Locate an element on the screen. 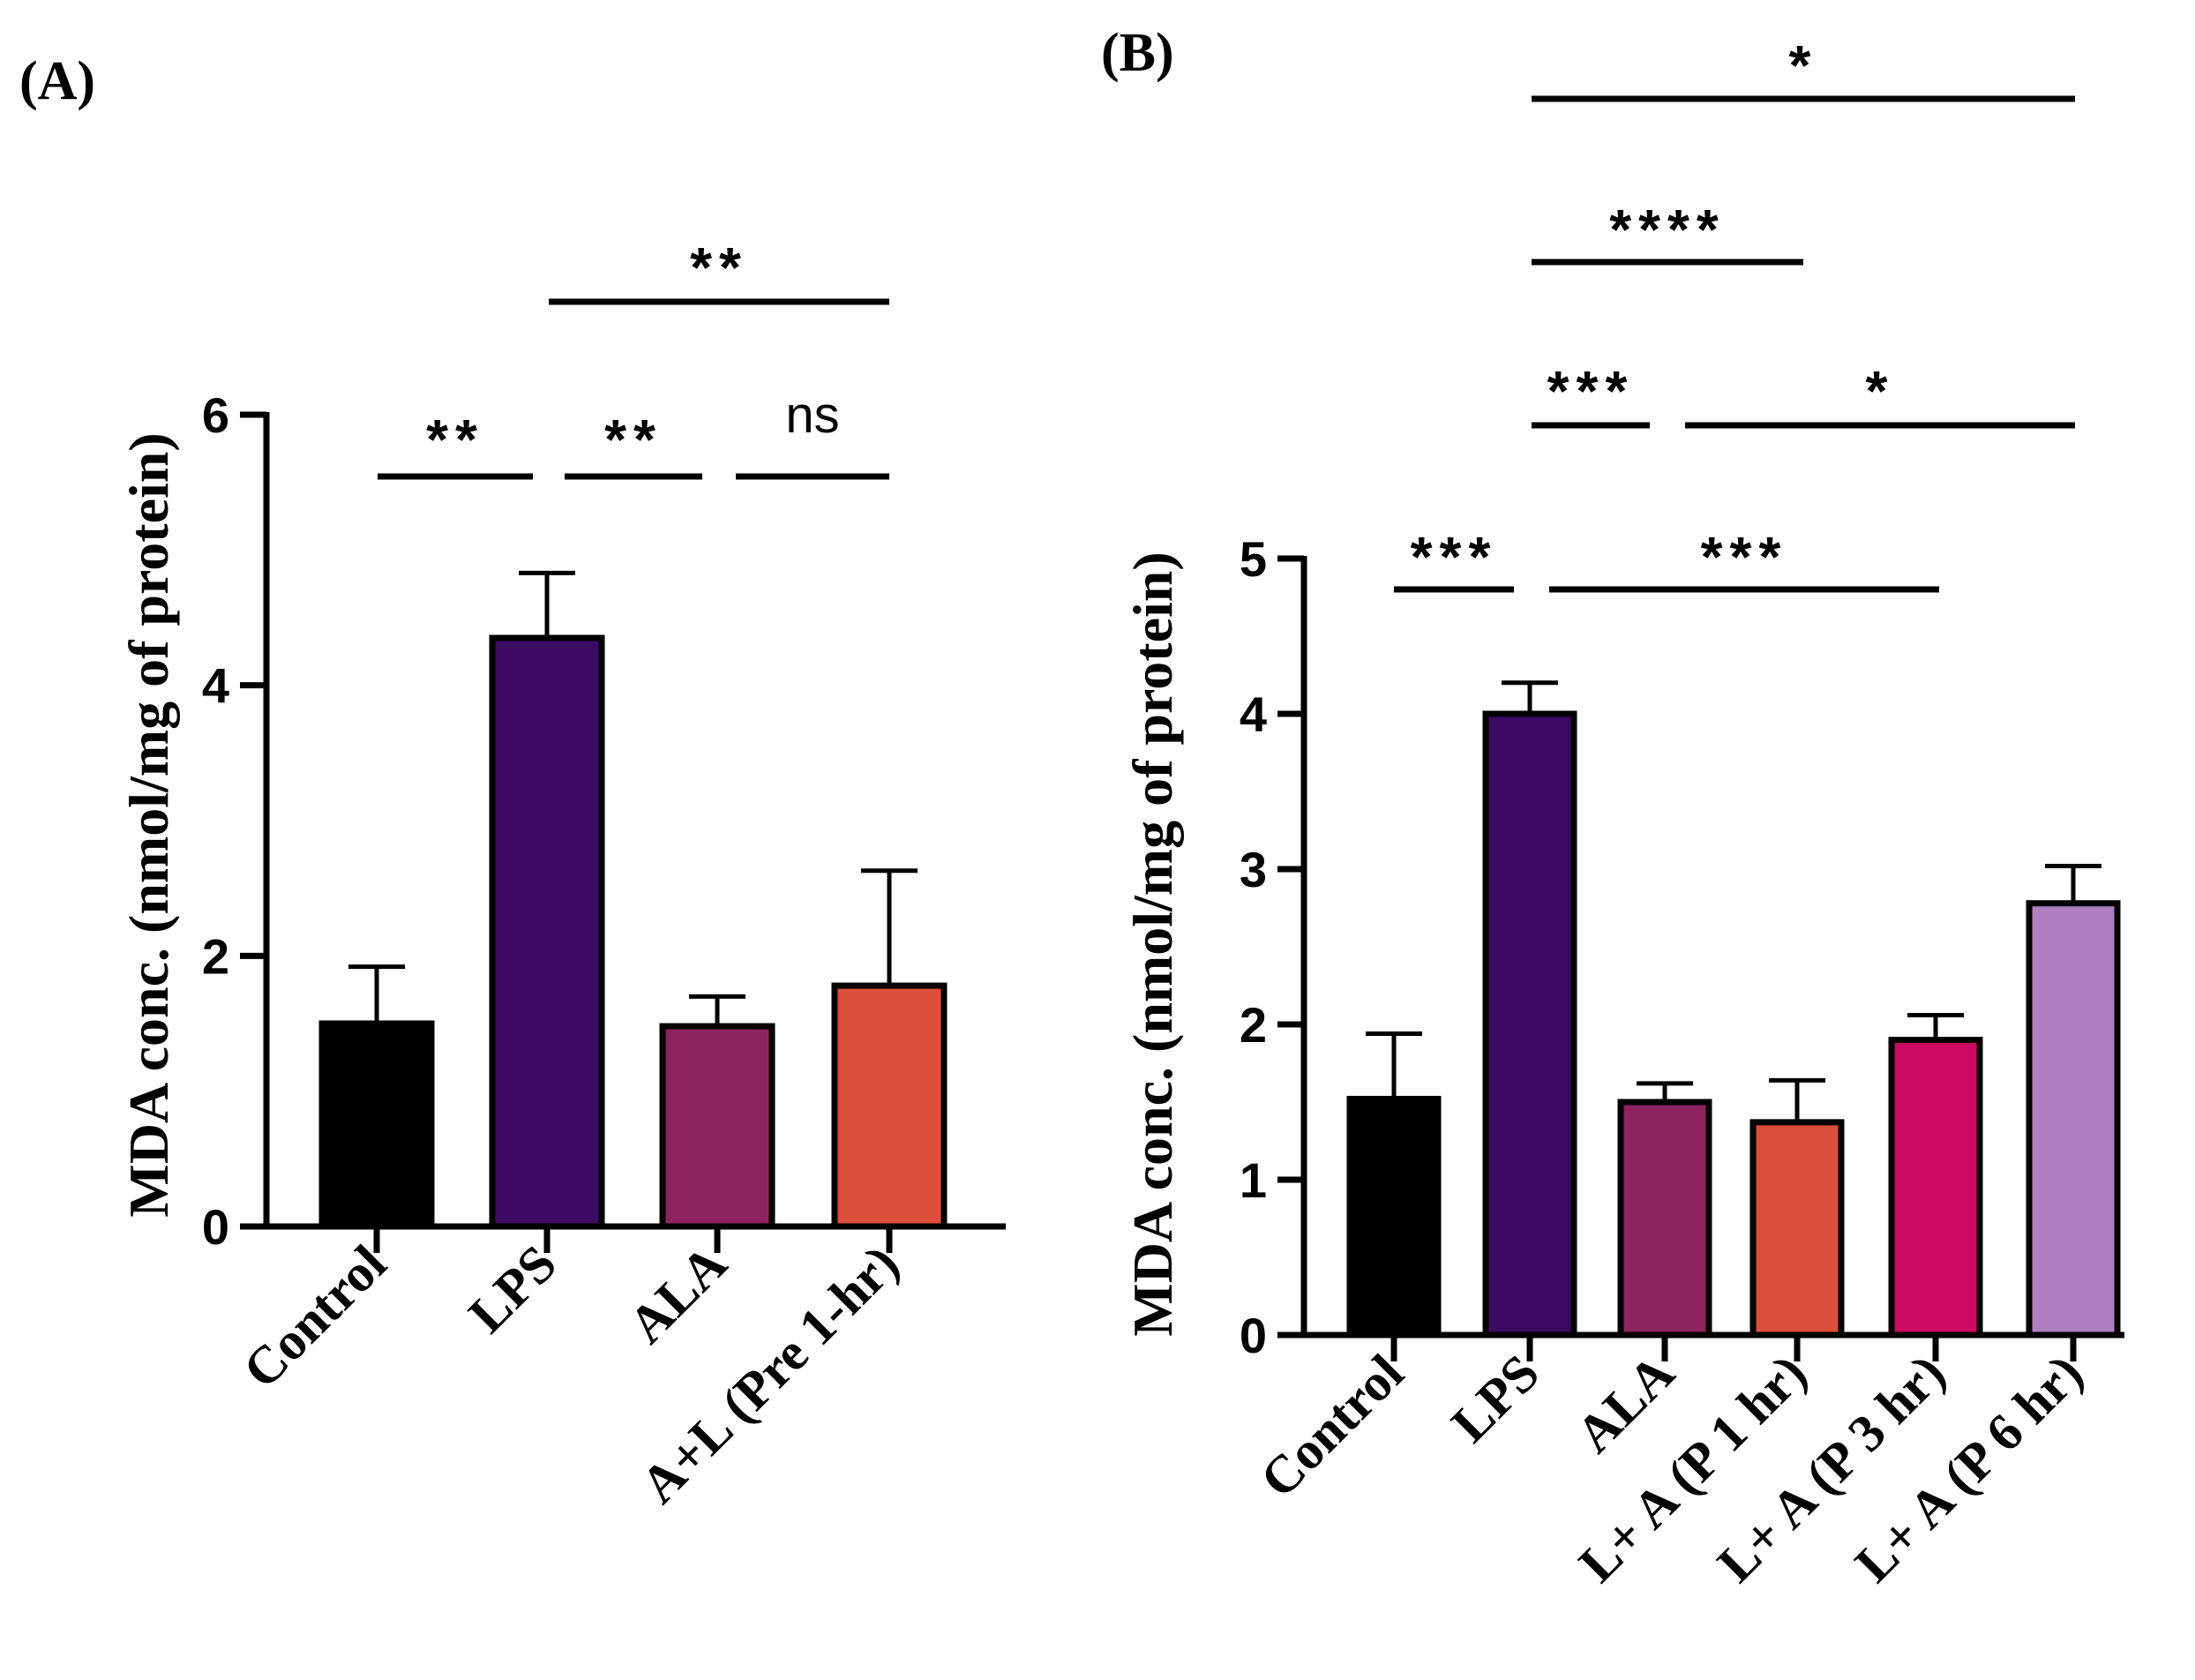 This screenshot has width=2195, height=1680. significance-label: ns is located at coordinates (812, 415).